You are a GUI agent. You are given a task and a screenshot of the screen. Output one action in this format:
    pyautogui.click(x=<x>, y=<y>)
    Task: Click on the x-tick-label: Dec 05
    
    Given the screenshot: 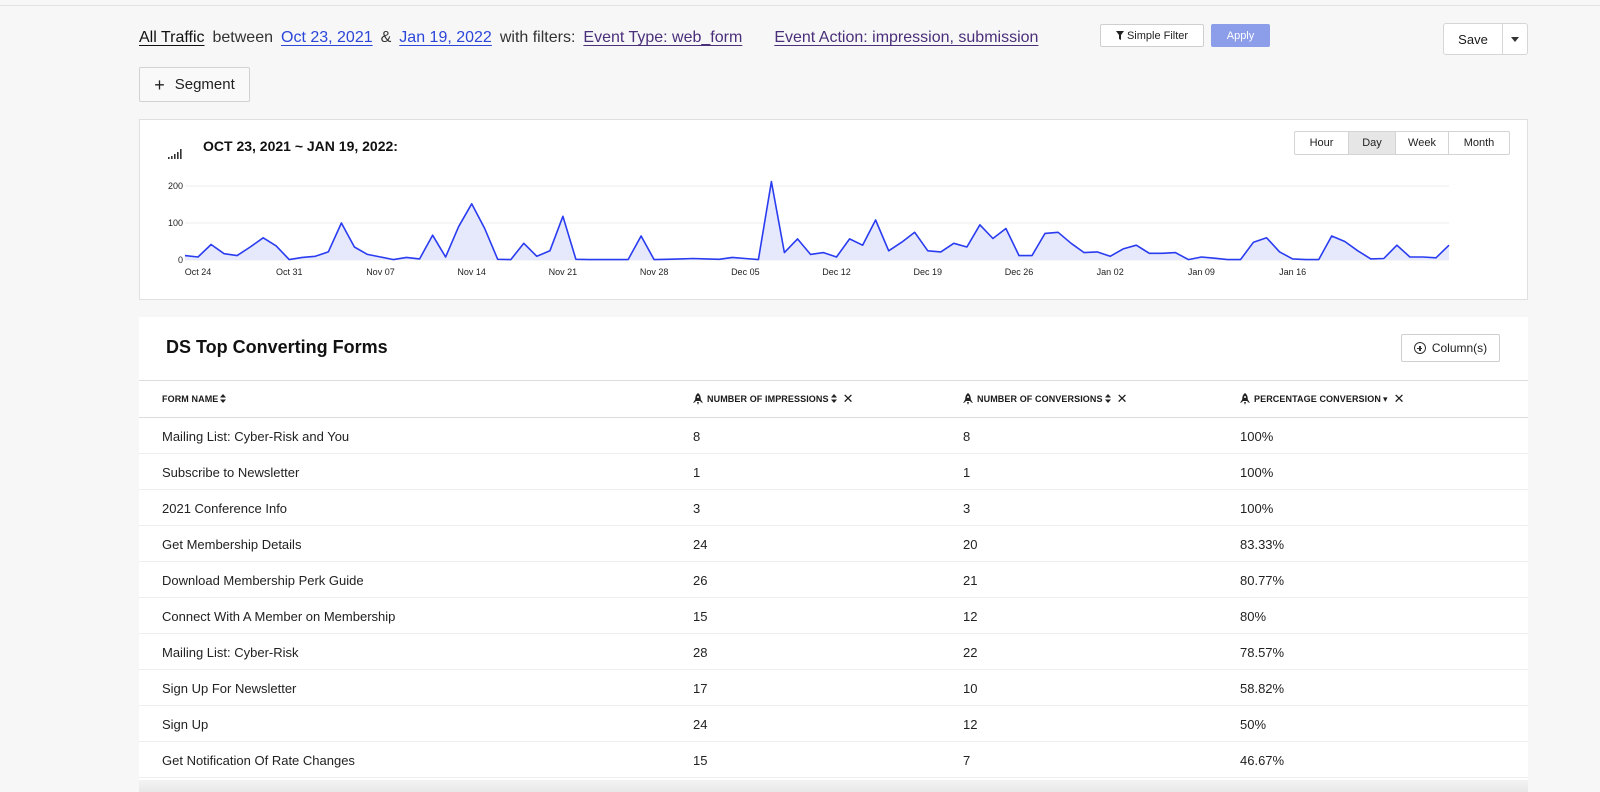 What is the action you would take?
    pyautogui.click(x=745, y=272)
    